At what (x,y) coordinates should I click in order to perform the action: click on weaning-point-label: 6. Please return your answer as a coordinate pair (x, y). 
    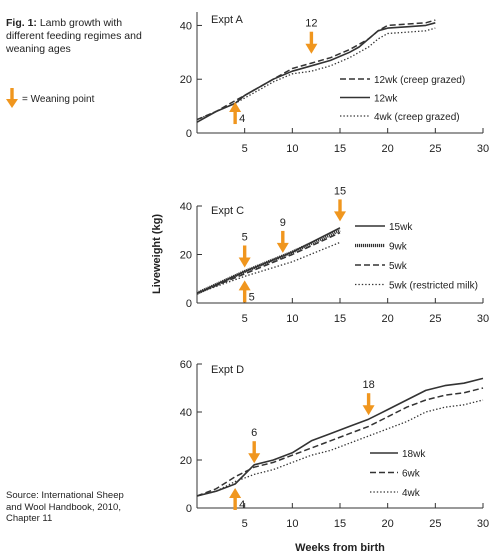
    Looking at the image, I should click on (254, 433).